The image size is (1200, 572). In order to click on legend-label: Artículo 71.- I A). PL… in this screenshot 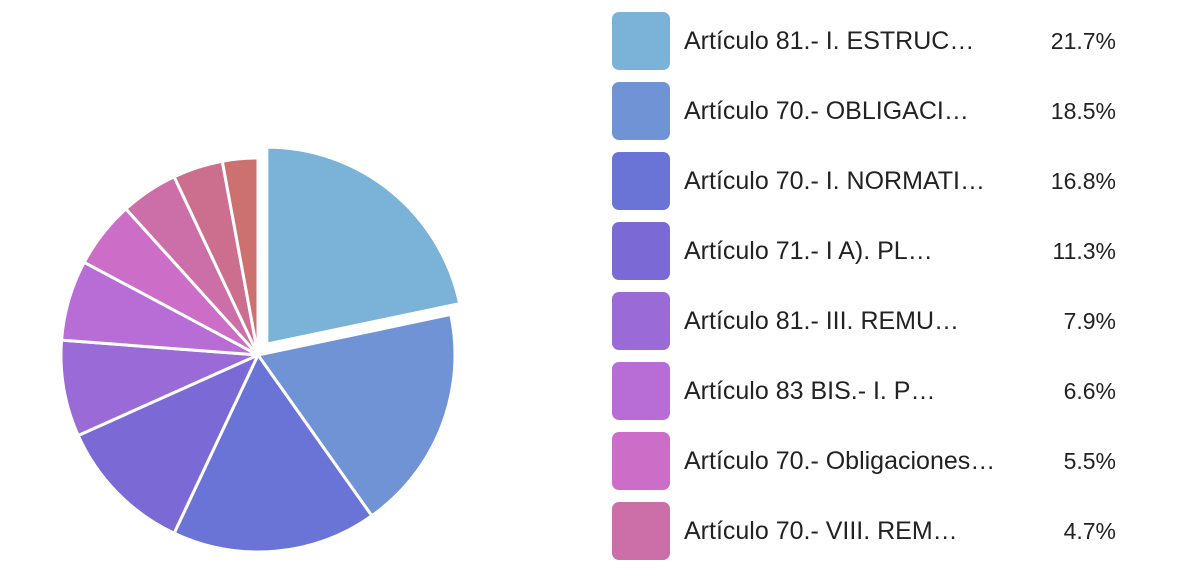, I will do `click(808, 250)`.